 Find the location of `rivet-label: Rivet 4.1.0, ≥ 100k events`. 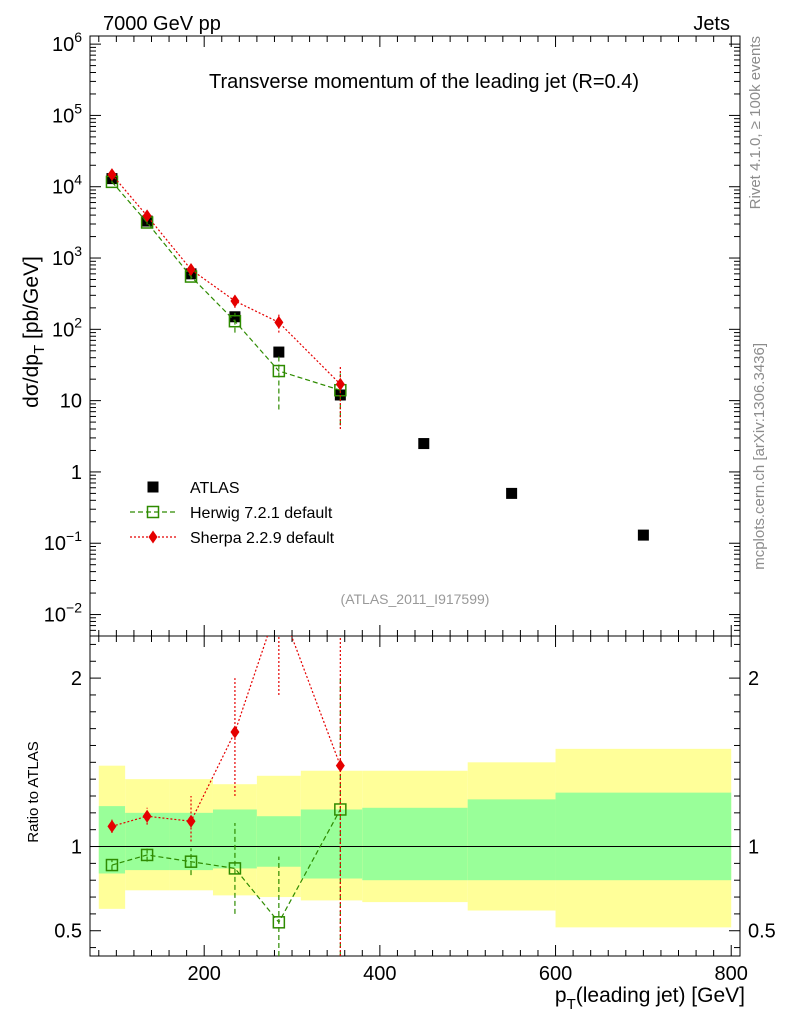

rivet-label: Rivet 4.1.0, ≥ 100k events is located at coordinates (755, 122).